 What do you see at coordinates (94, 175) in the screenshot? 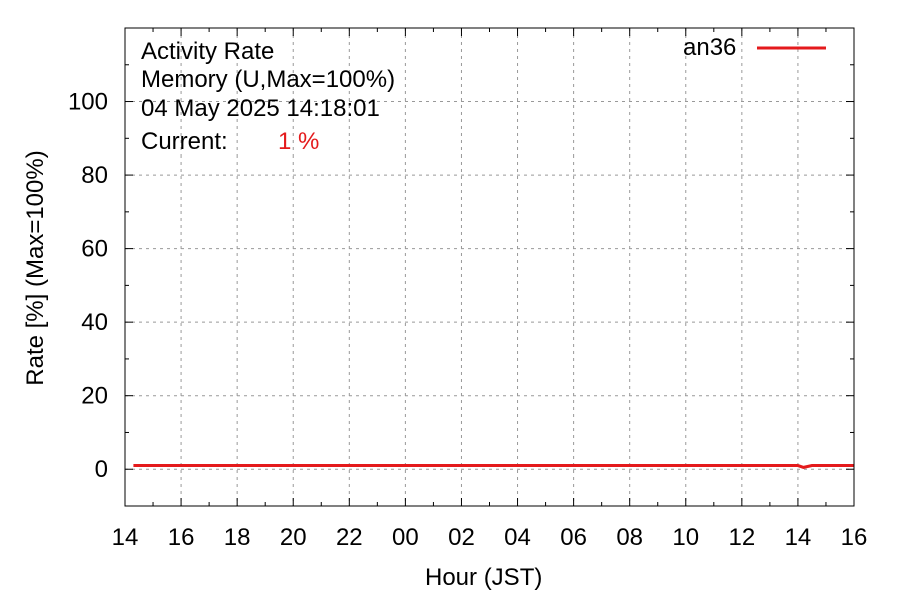
I see `y-tick-label: 80` at bounding box center [94, 175].